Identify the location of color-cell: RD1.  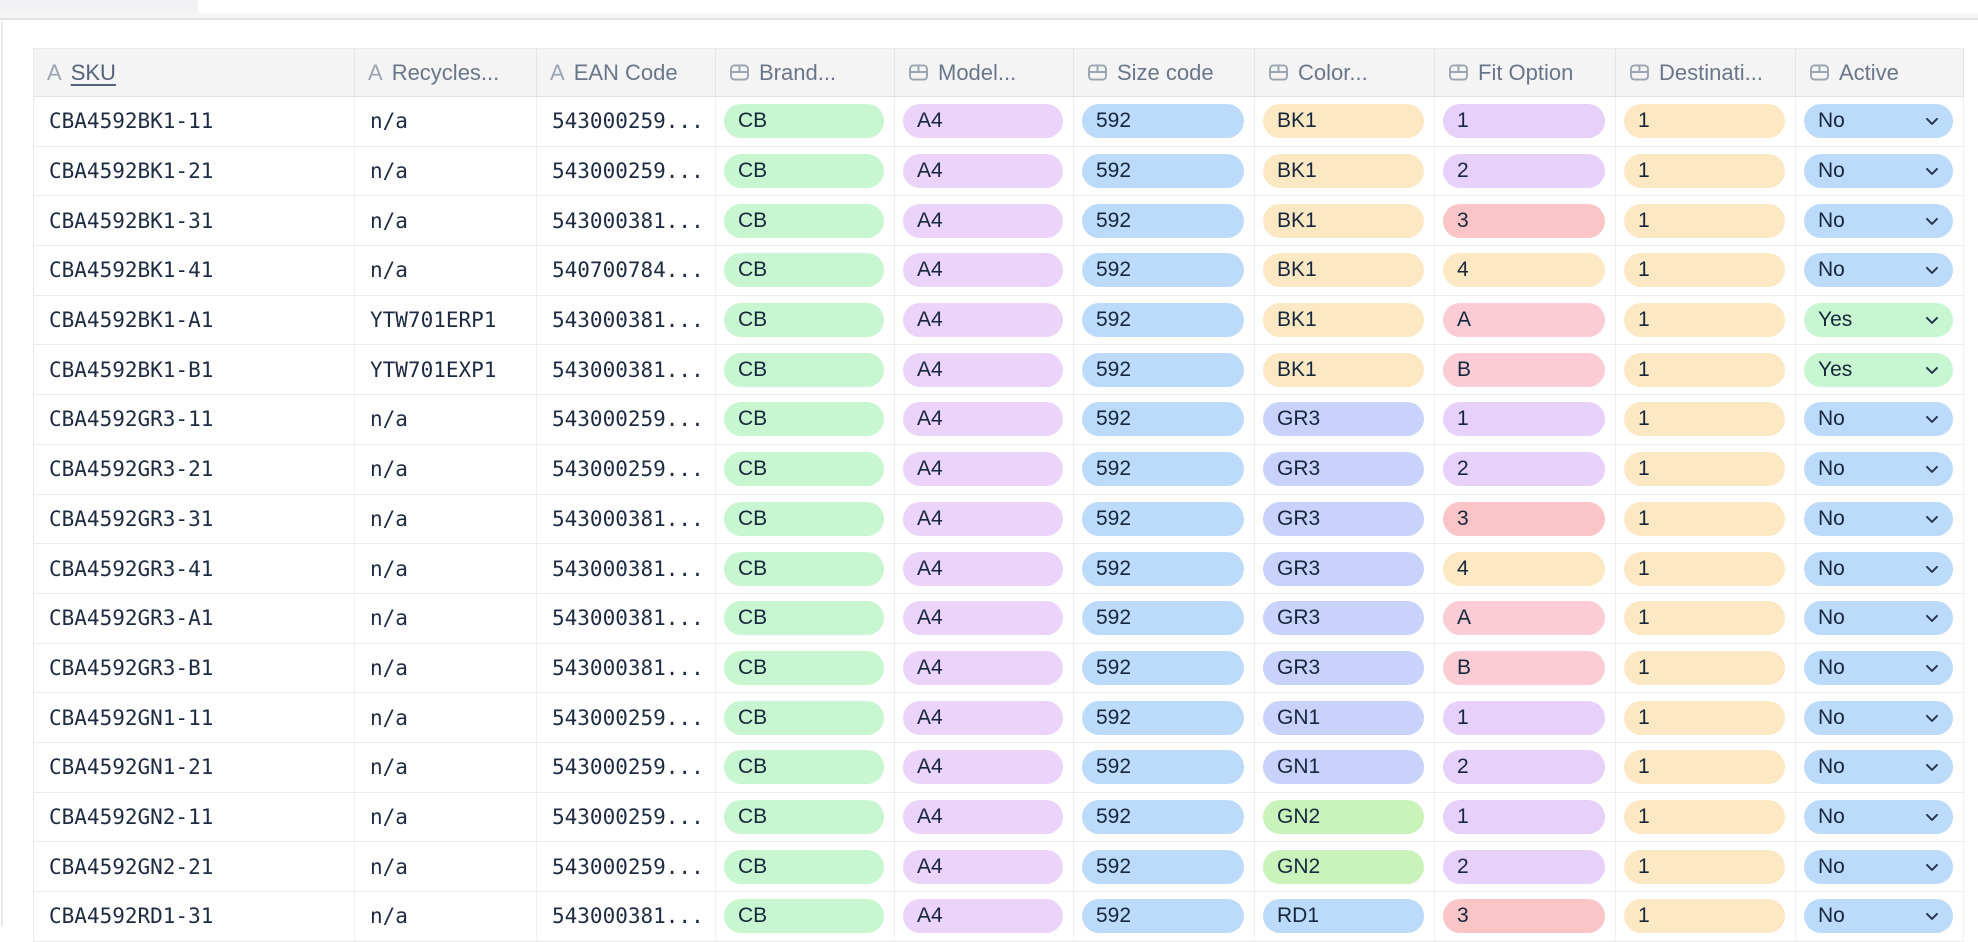
(1345, 916).